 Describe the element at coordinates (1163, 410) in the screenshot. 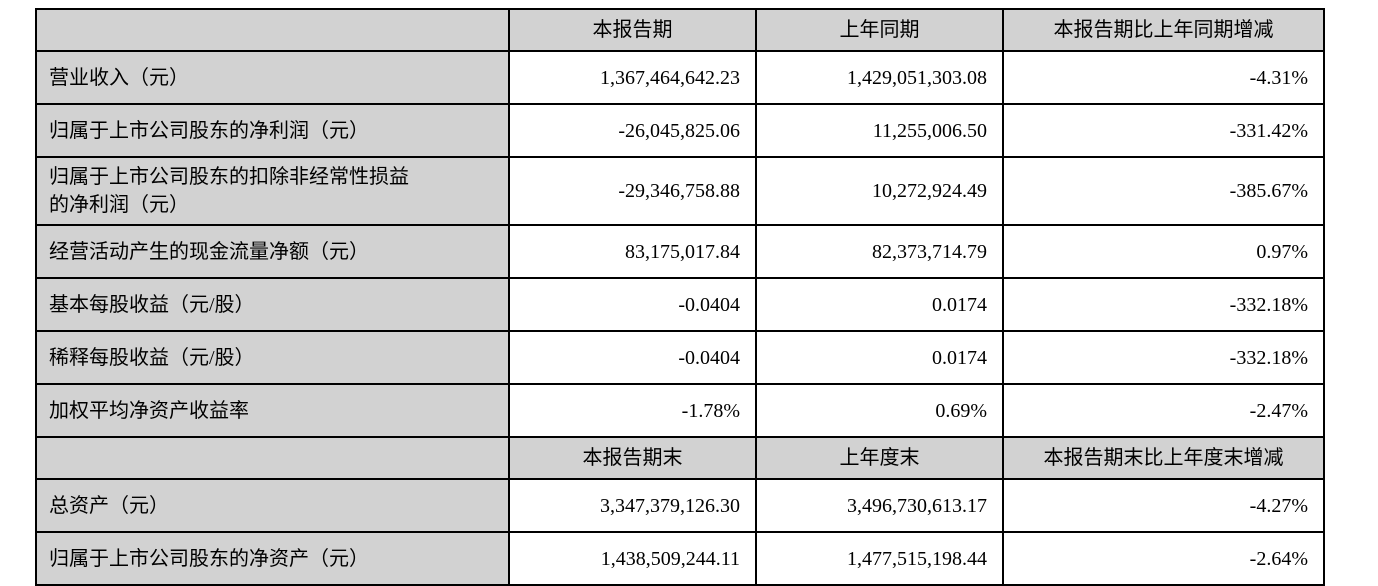

I see `cell-change-value: -2.47%` at that location.